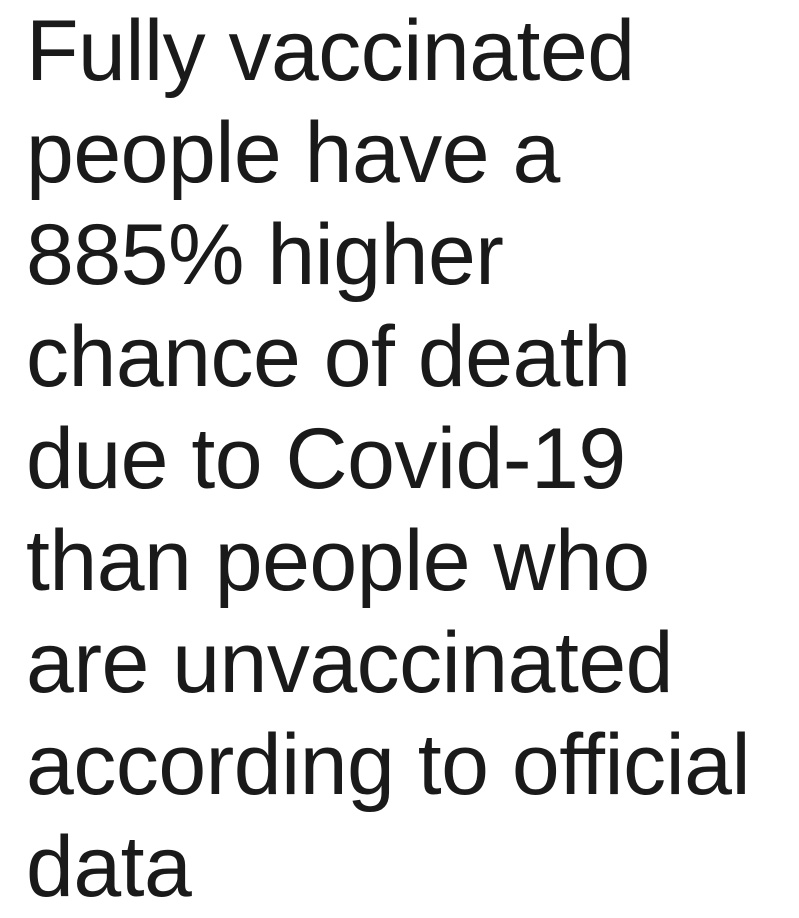 This screenshot has width=799, height=918. I want to click on headline-line: due to Covid-19, so click(326, 459).